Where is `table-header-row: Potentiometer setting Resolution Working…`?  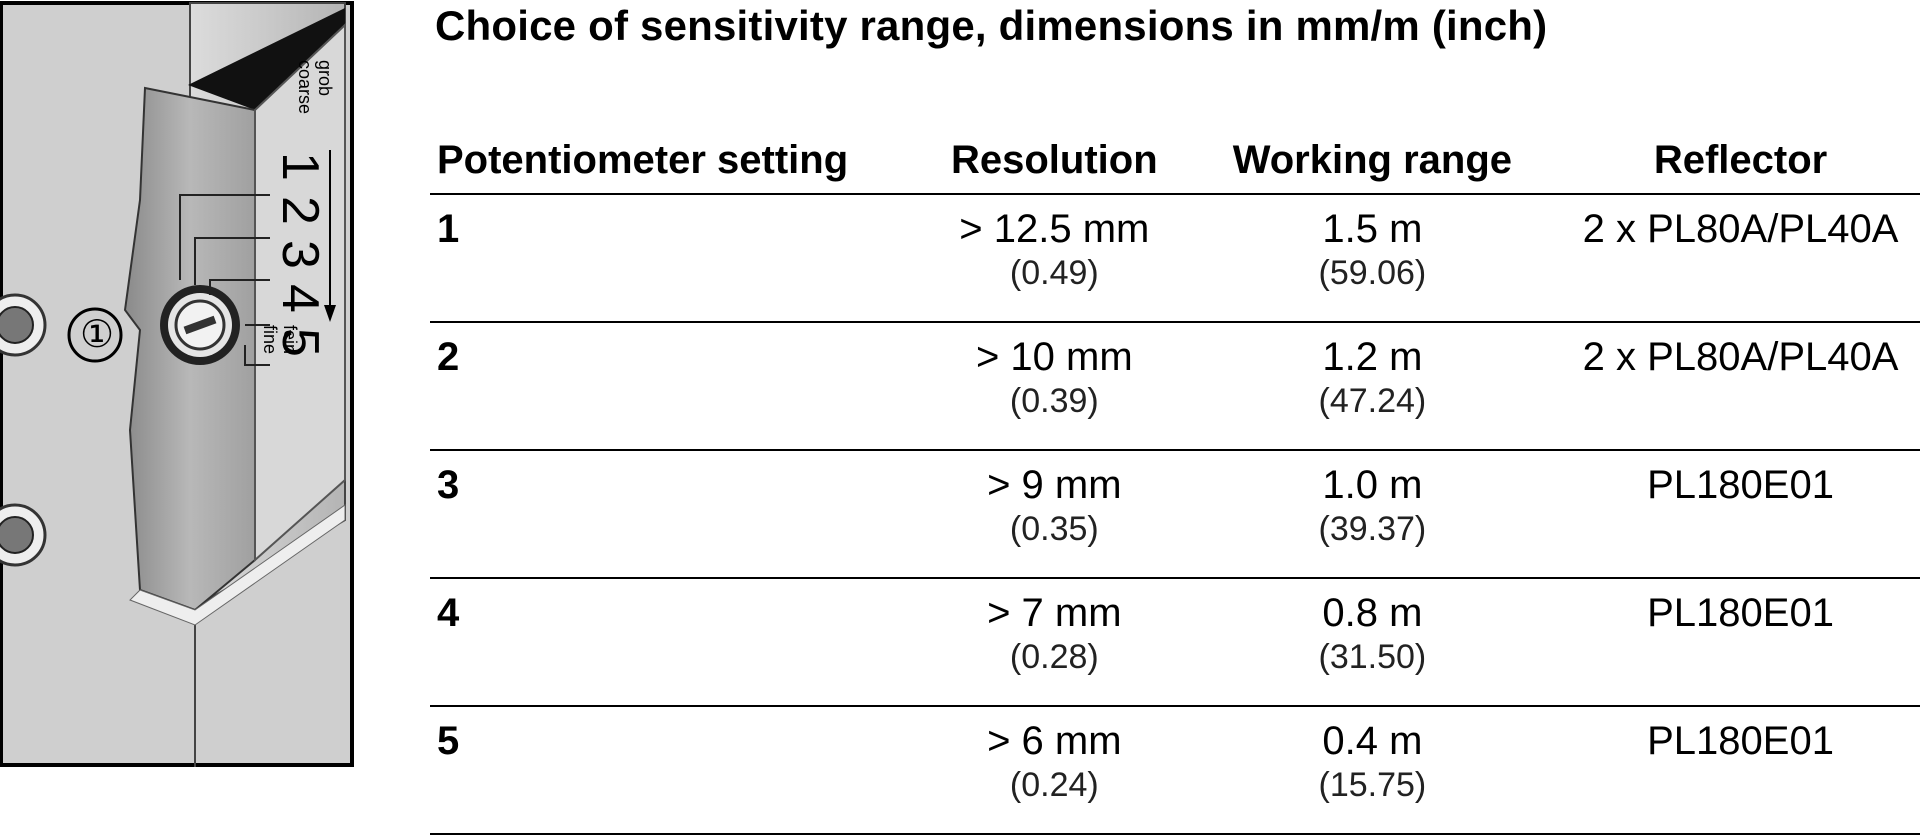
table-header-row: Potentiometer setting Resolution Working… is located at coordinates (1175, 155).